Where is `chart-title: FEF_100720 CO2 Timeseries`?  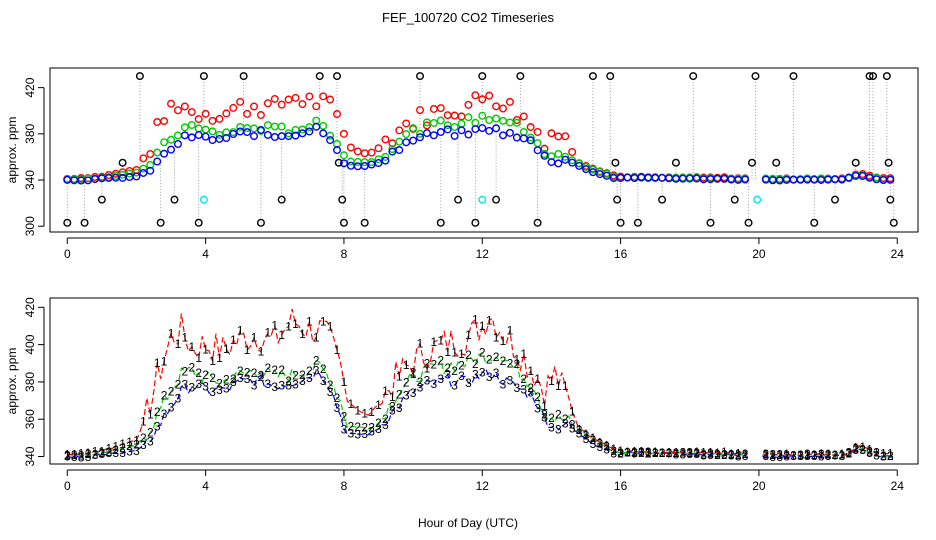
chart-title: FEF_100720 CO2 Timeseries is located at coordinates (468, 17).